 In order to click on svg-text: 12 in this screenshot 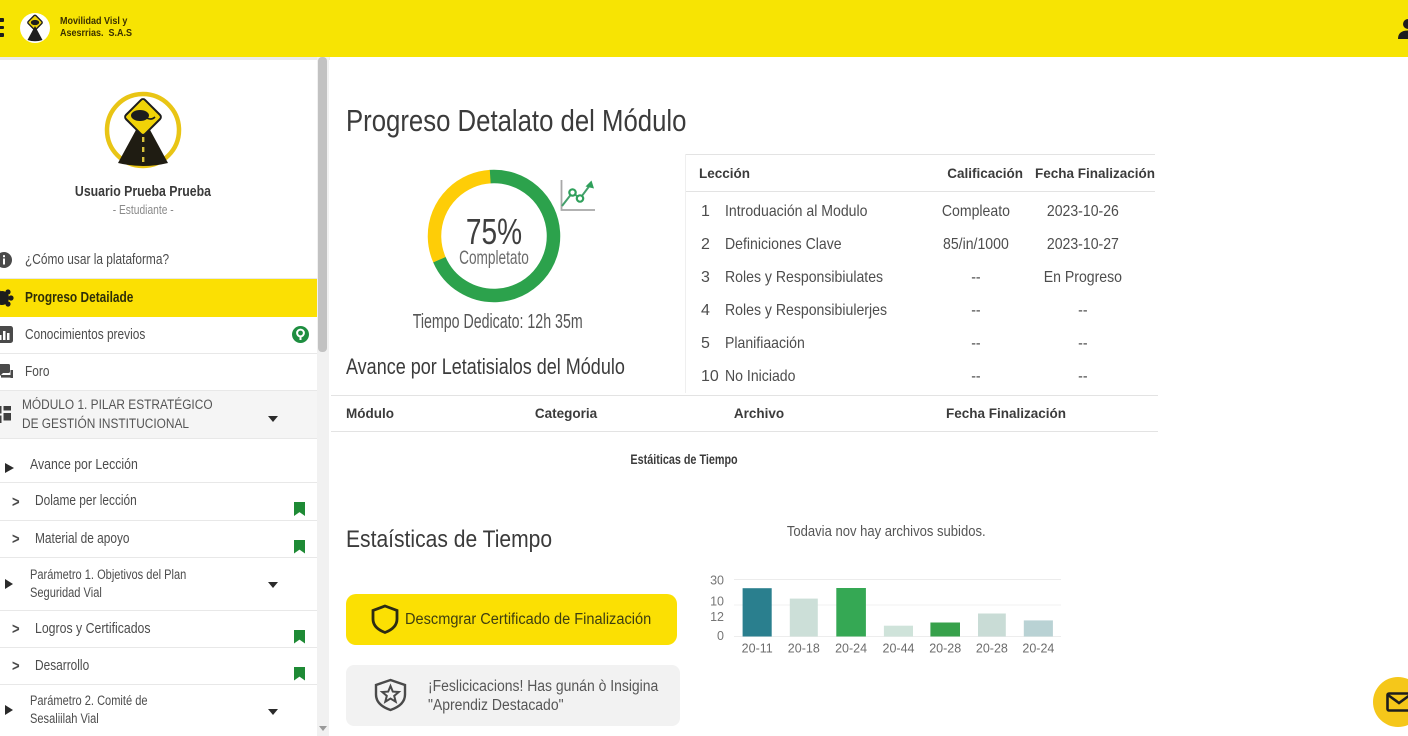, I will do `click(717, 617)`.